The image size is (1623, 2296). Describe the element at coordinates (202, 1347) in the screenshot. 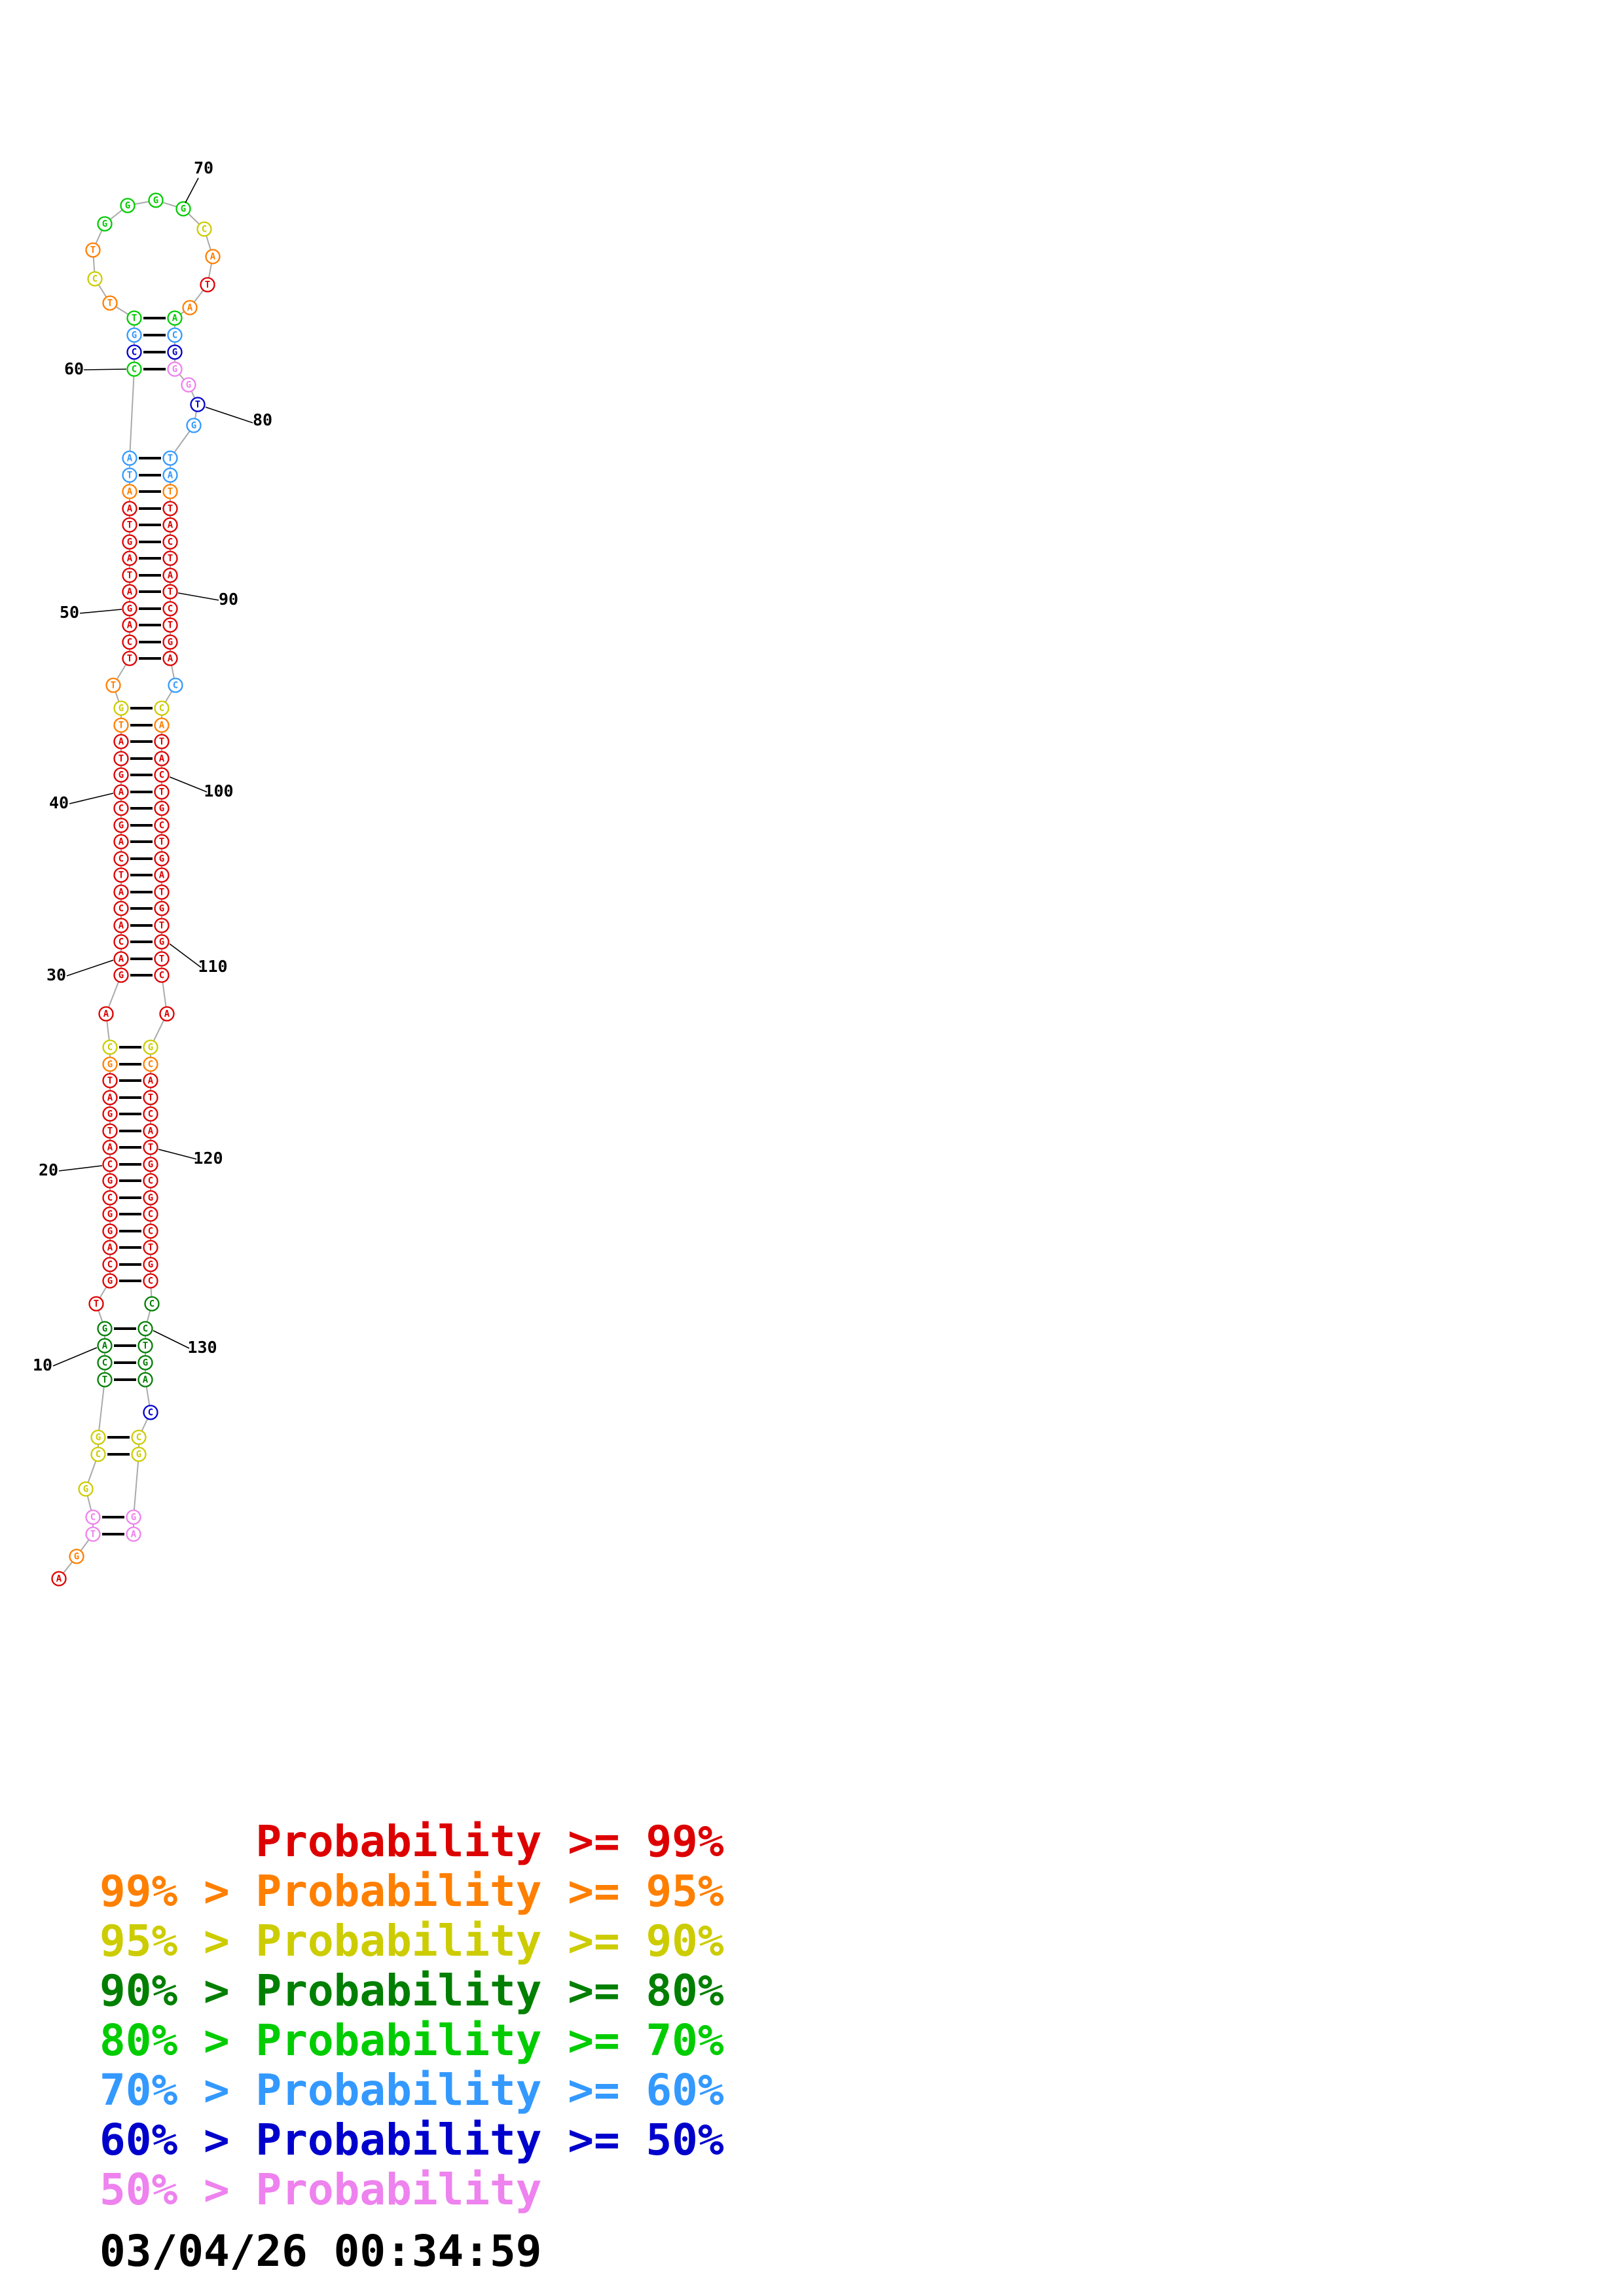

I see `position-label: 130` at that location.